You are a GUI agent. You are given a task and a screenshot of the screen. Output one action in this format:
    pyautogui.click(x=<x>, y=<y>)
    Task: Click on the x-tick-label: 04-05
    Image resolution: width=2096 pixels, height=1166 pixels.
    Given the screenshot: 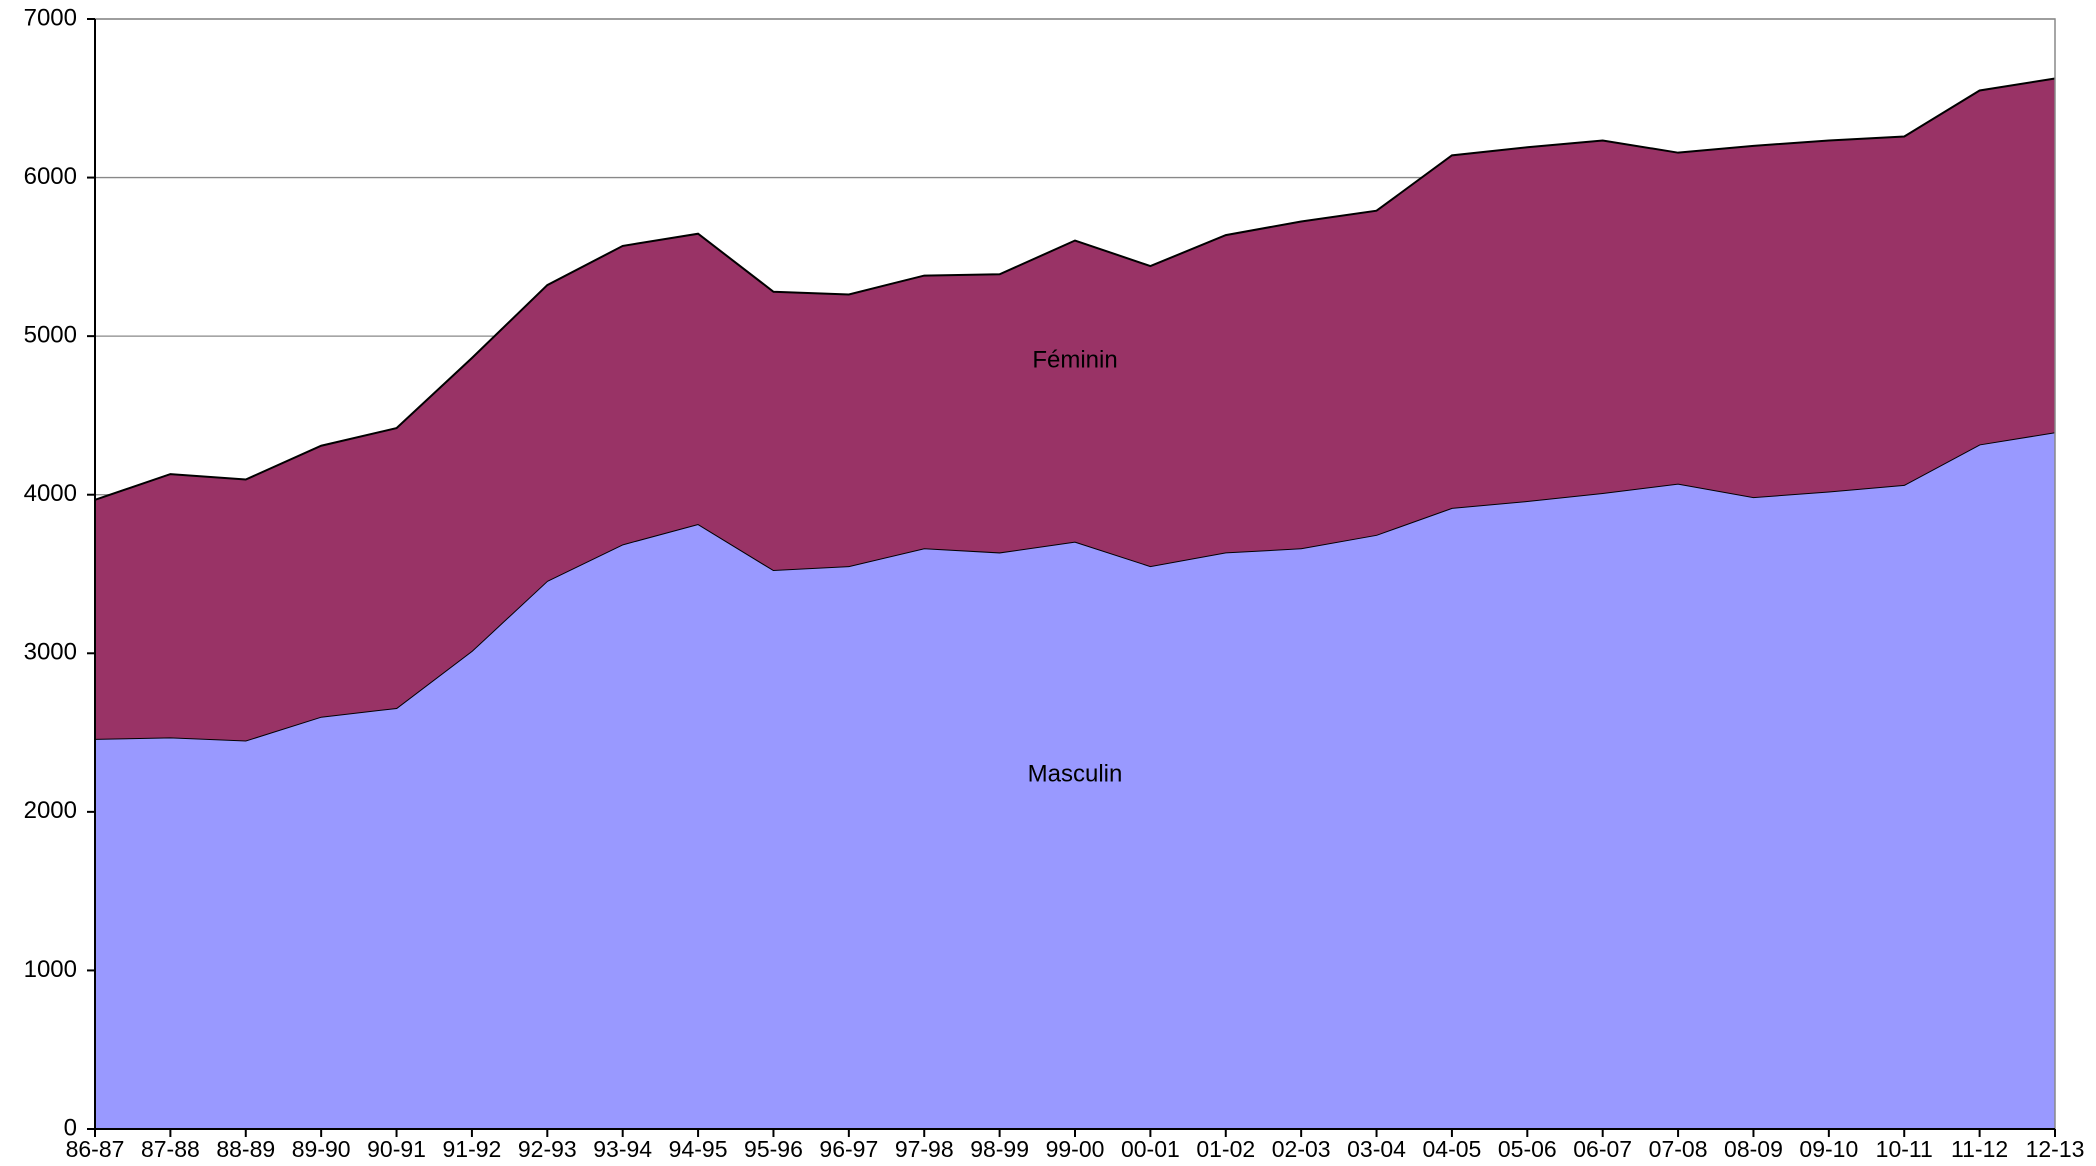 What is the action you would take?
    pyautogui.click(x=1452, y=1149)
    